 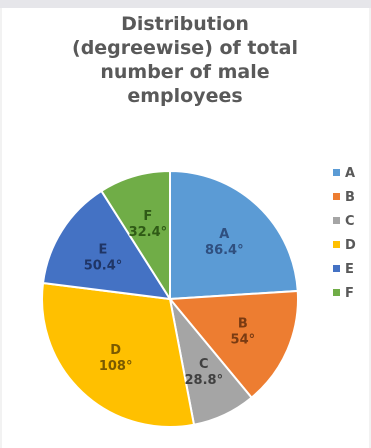 What do you see at coordinates (224, 250) in the screenshot?
I see `slice-value-a: 86.4°` at bounding box center [224, 250].